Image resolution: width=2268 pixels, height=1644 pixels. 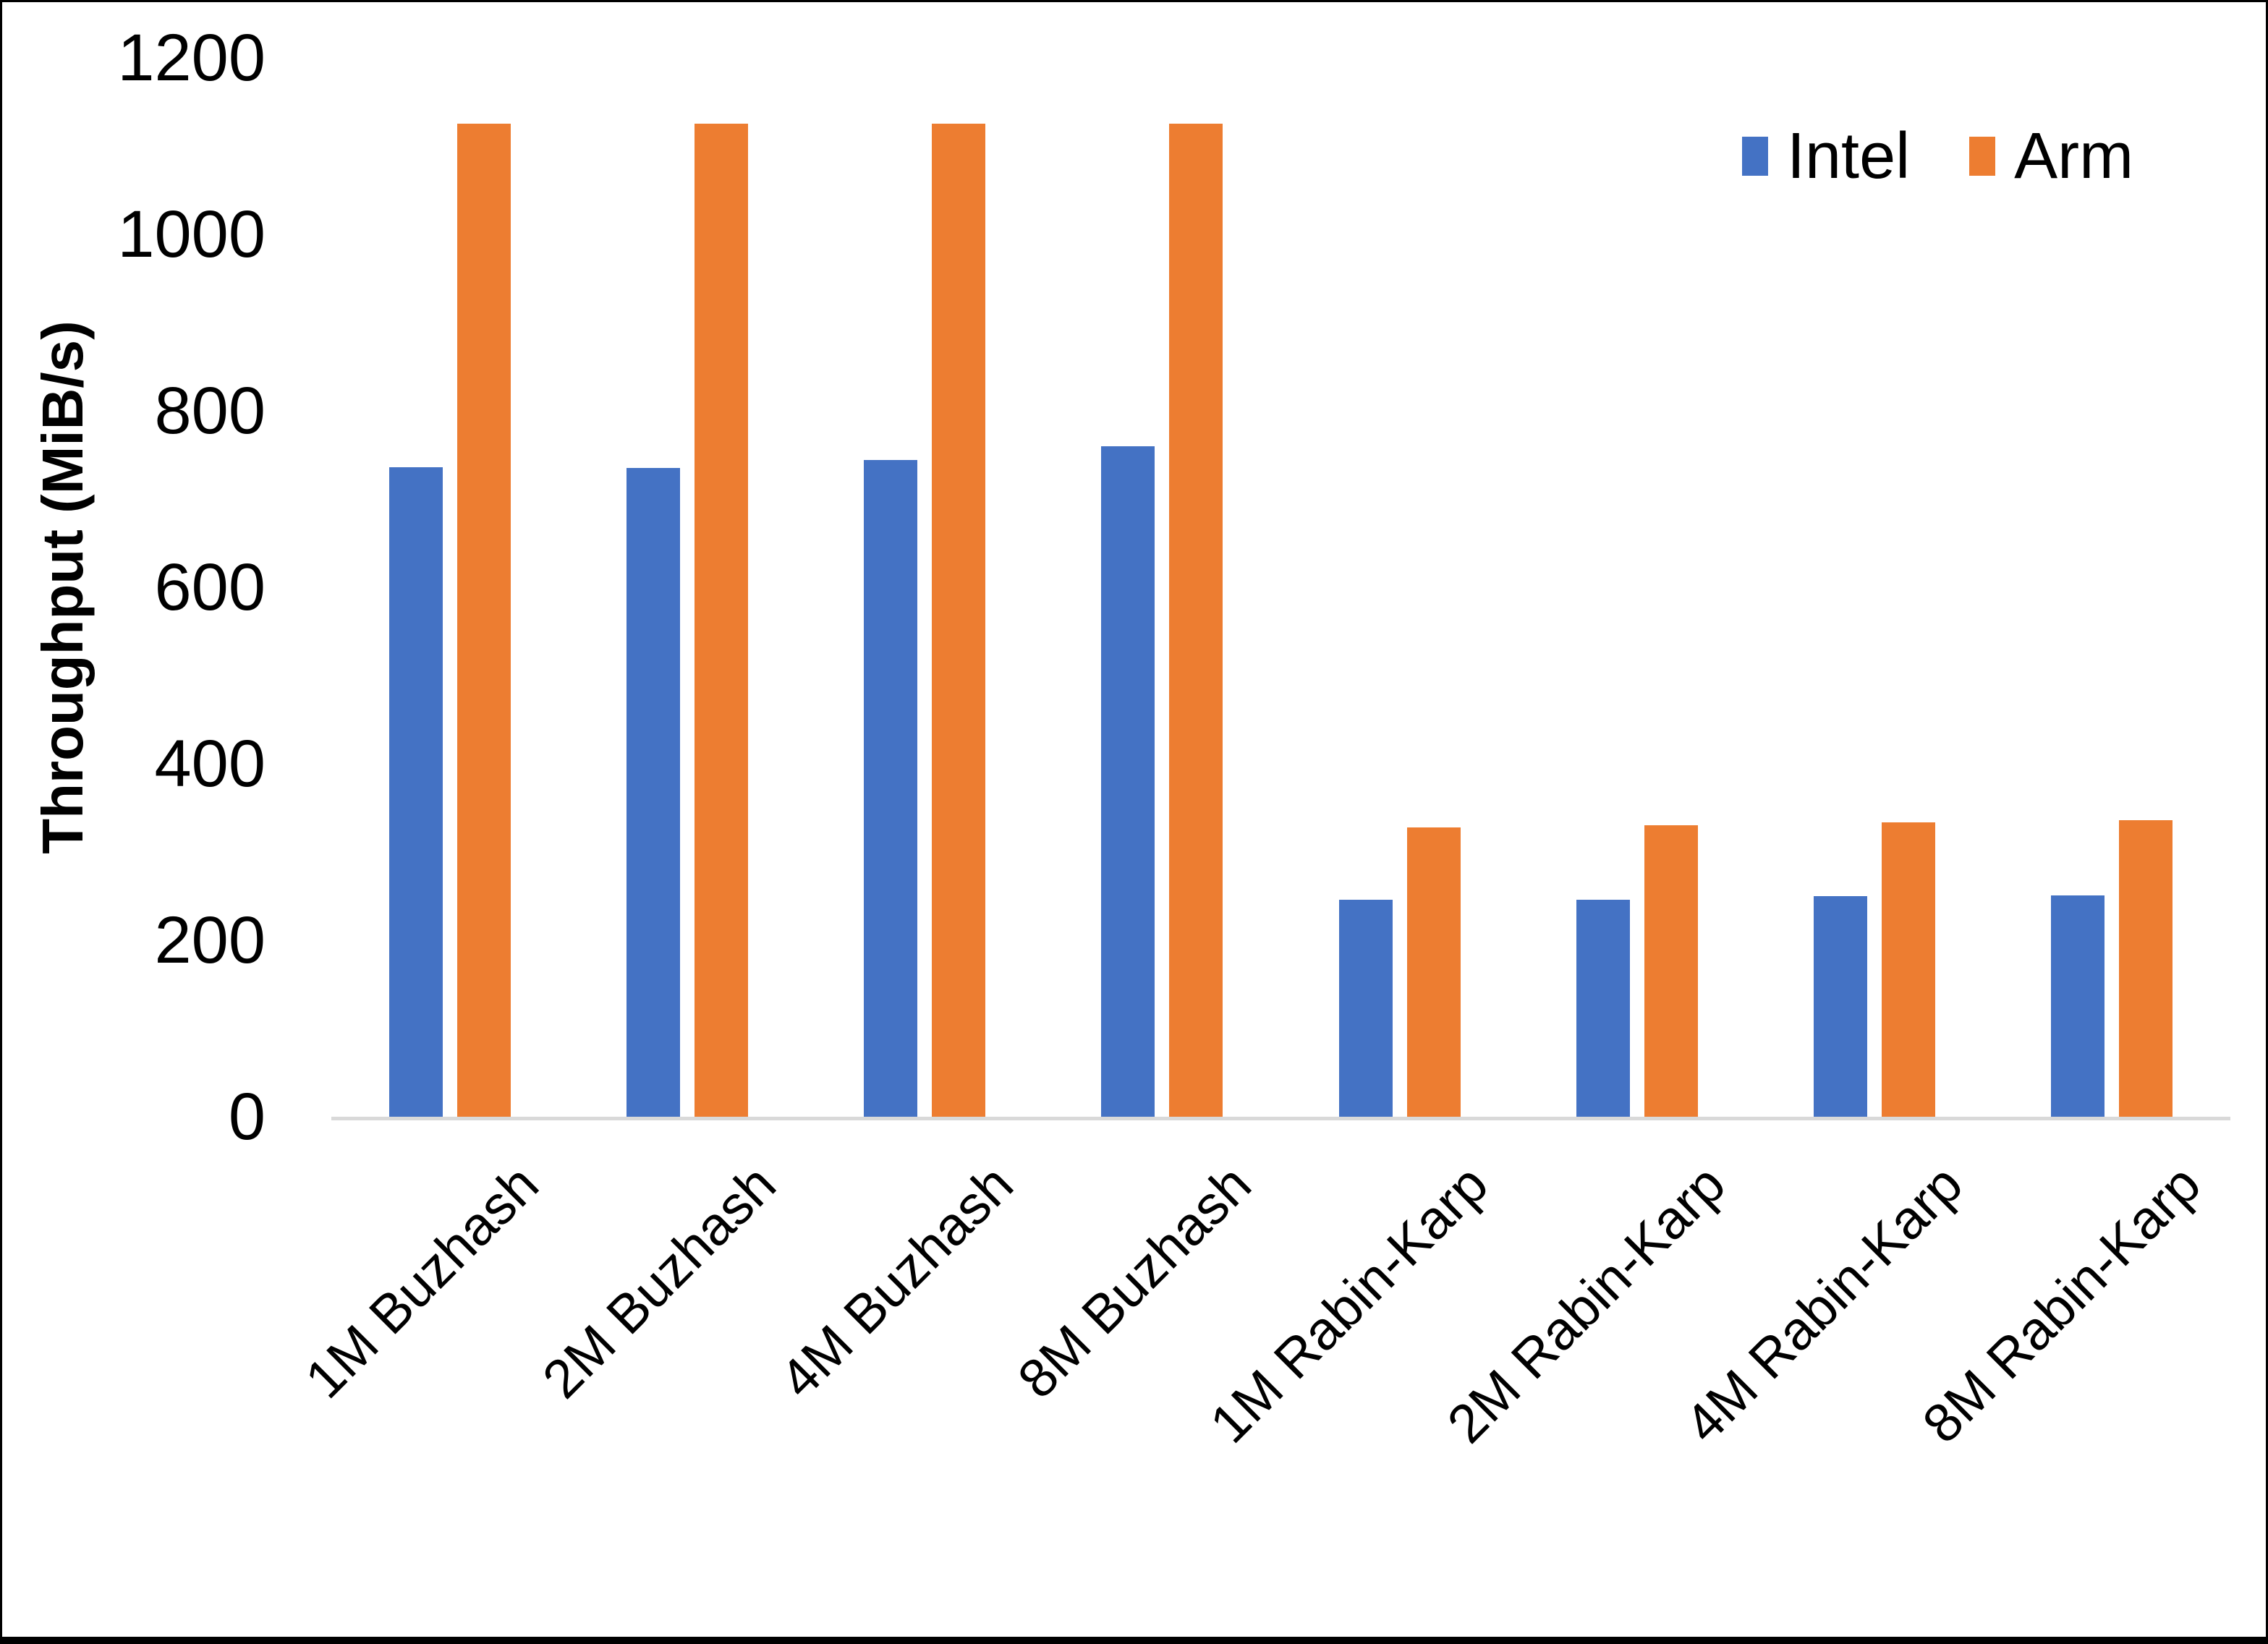 I want to click on bar-intel-2m-buzhash, so click(x=654, y=792).